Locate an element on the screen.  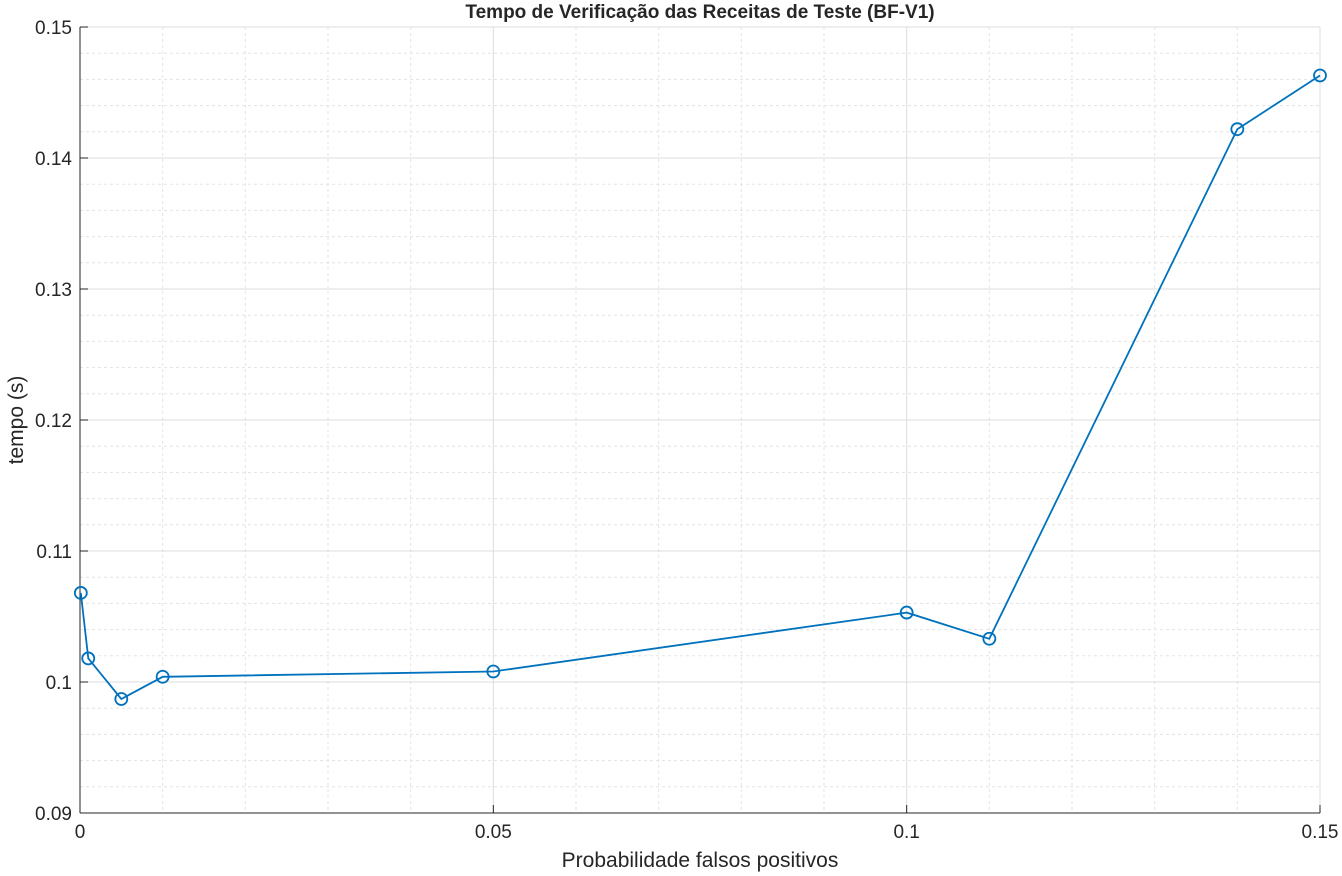
x-tick-label: 0 is located at coordinates (80, 832).